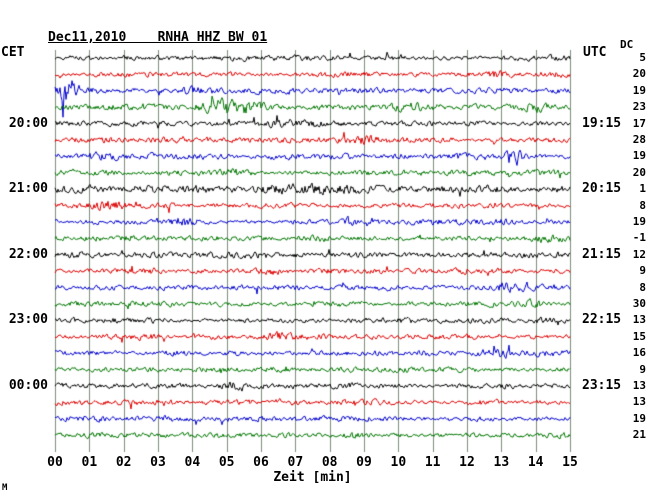  What do you see at coordinates (639, 123) in the screenshot?
I see `dc-value: 17` at bounding box center [639, 123].